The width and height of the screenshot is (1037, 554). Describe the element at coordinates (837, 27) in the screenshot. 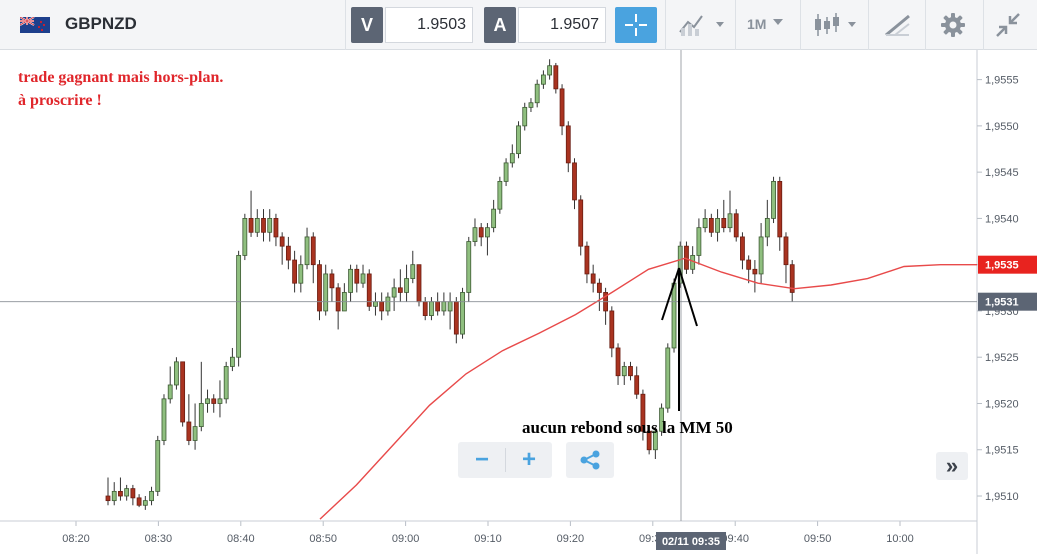

I see `candle-style-button` at that location.